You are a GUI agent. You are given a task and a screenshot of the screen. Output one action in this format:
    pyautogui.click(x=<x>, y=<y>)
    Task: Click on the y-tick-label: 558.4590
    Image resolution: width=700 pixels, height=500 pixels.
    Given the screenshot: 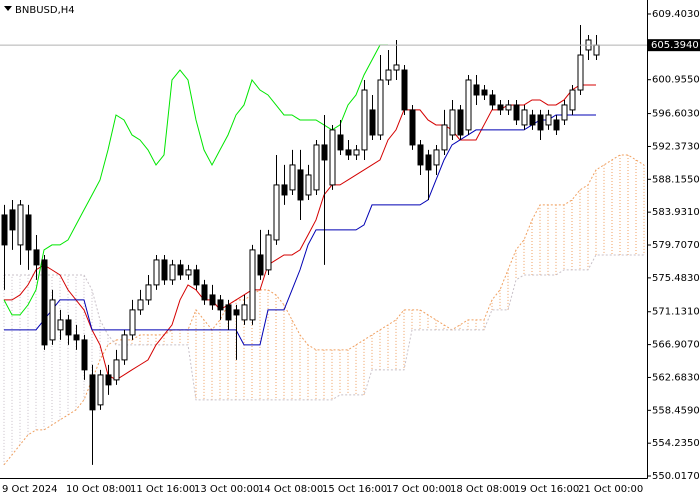 What is the action you would take?
    pyautogui.click(x=676, y=410)
    